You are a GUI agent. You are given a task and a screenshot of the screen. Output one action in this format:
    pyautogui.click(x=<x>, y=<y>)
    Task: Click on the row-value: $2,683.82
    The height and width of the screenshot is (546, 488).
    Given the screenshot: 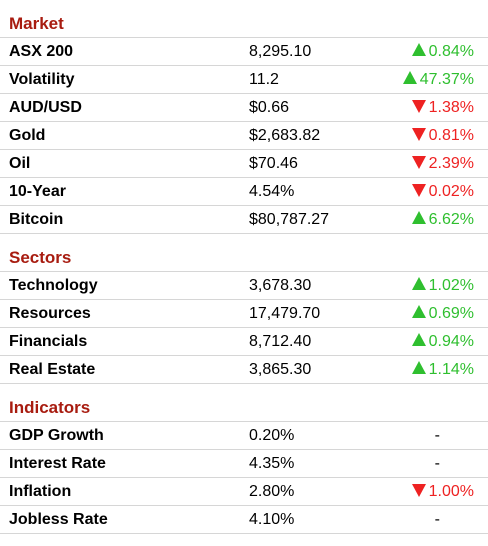 What is the action you would take?
    pyautogui.click(x=285, y=135)
    